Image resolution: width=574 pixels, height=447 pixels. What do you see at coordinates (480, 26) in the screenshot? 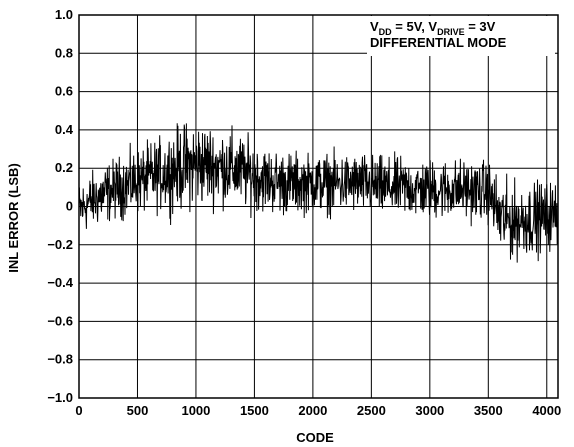
I see `vdrive-value: = 3V` at bounding box center [480, 26].